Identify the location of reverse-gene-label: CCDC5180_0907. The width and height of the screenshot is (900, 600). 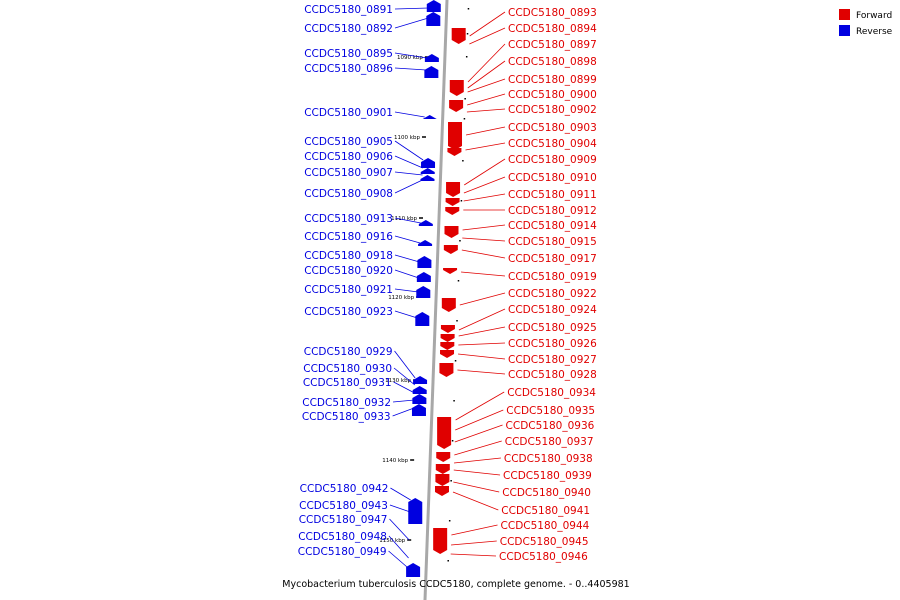
(348, 173).